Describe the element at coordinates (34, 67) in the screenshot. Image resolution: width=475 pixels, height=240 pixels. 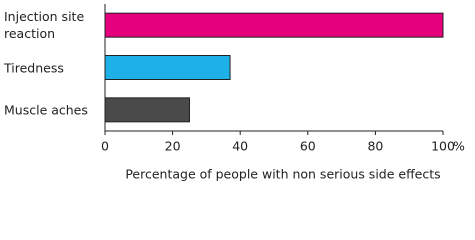
I see `y-tick-label: Tiredness` at that location.